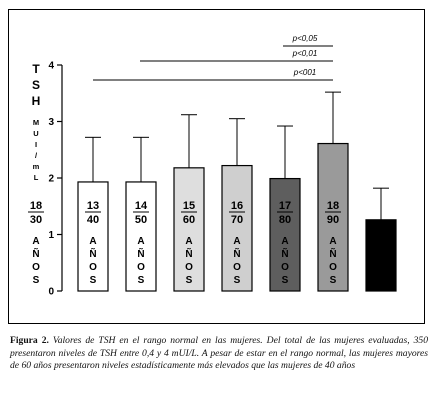 This screenshot has width=433, height=400. Describe the element at coordinates (36, 262) in the screenshot. I see `y-label-years: AÑOS` at that location.